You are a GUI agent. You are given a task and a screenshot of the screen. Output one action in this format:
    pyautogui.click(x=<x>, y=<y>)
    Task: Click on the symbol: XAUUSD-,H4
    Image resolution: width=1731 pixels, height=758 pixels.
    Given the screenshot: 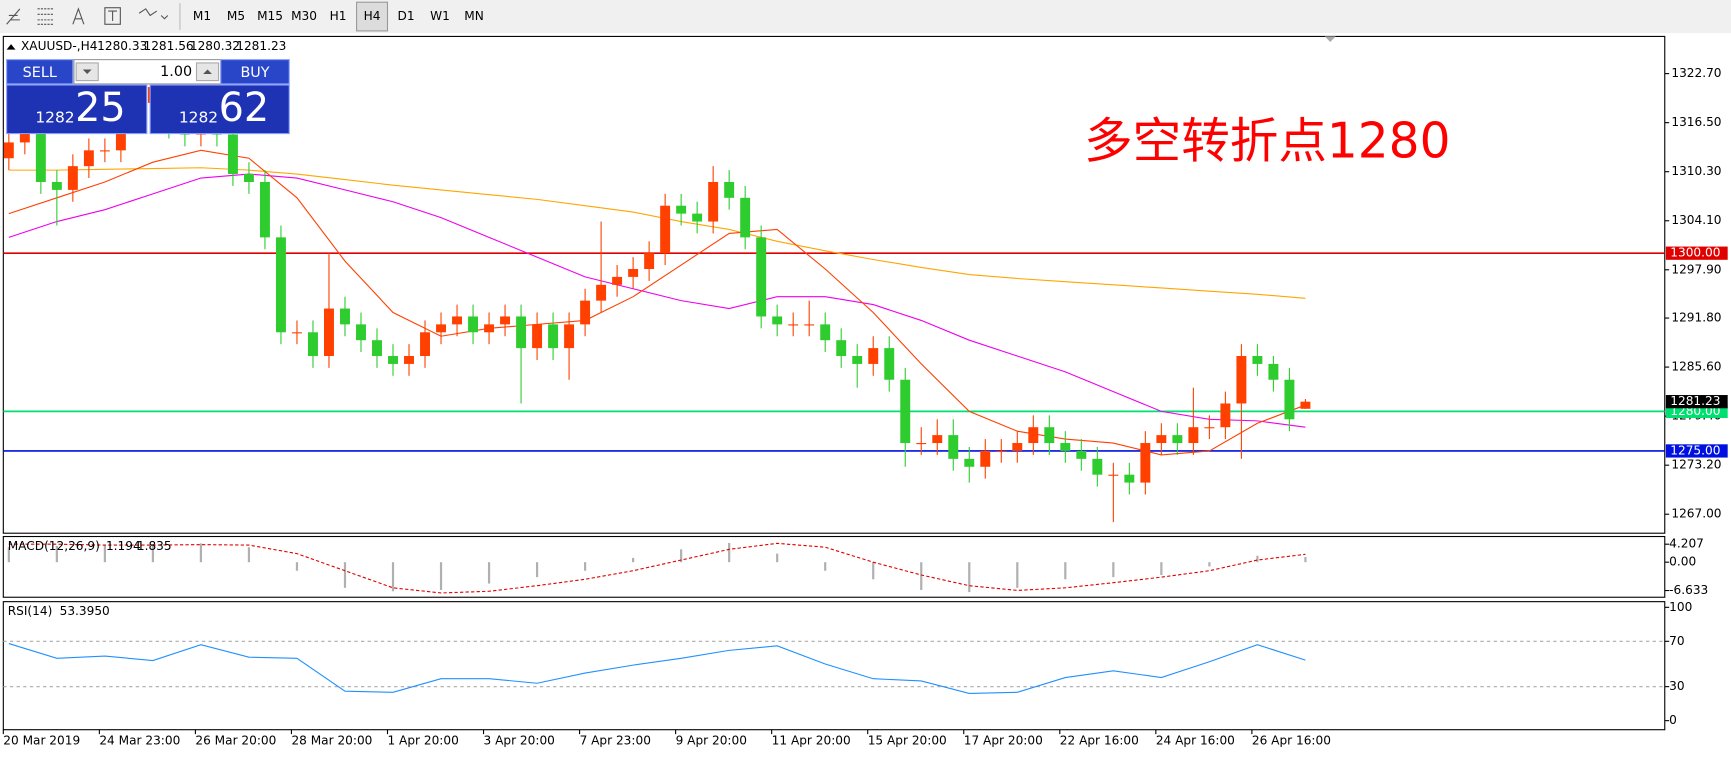 What is the action you would take?
    pyautogui.click(x=59, y=46)
    